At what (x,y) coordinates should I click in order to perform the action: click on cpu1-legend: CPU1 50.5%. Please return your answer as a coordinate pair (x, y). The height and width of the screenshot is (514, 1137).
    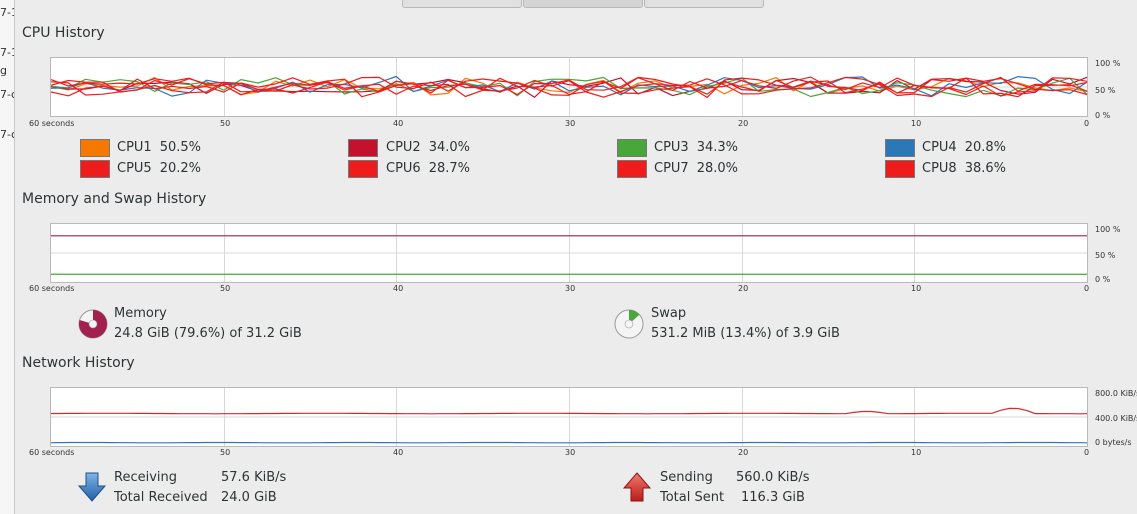
    Looking at the image, I should click on (159, 147).